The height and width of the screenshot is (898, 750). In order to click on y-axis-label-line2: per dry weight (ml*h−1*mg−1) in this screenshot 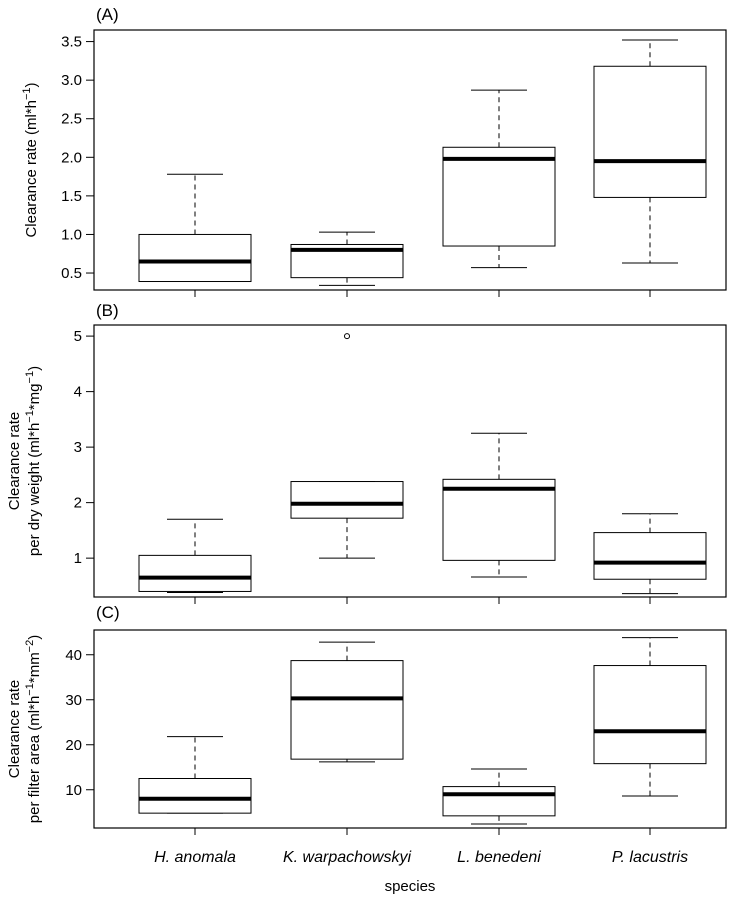, I will do `click(33, 461)`.